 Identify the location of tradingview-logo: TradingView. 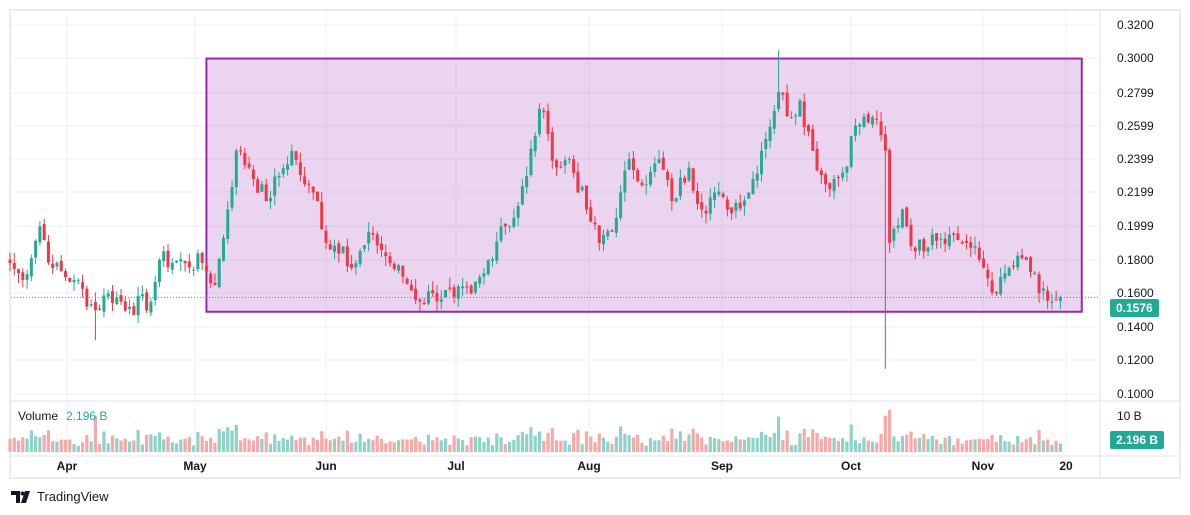
(60, 496).